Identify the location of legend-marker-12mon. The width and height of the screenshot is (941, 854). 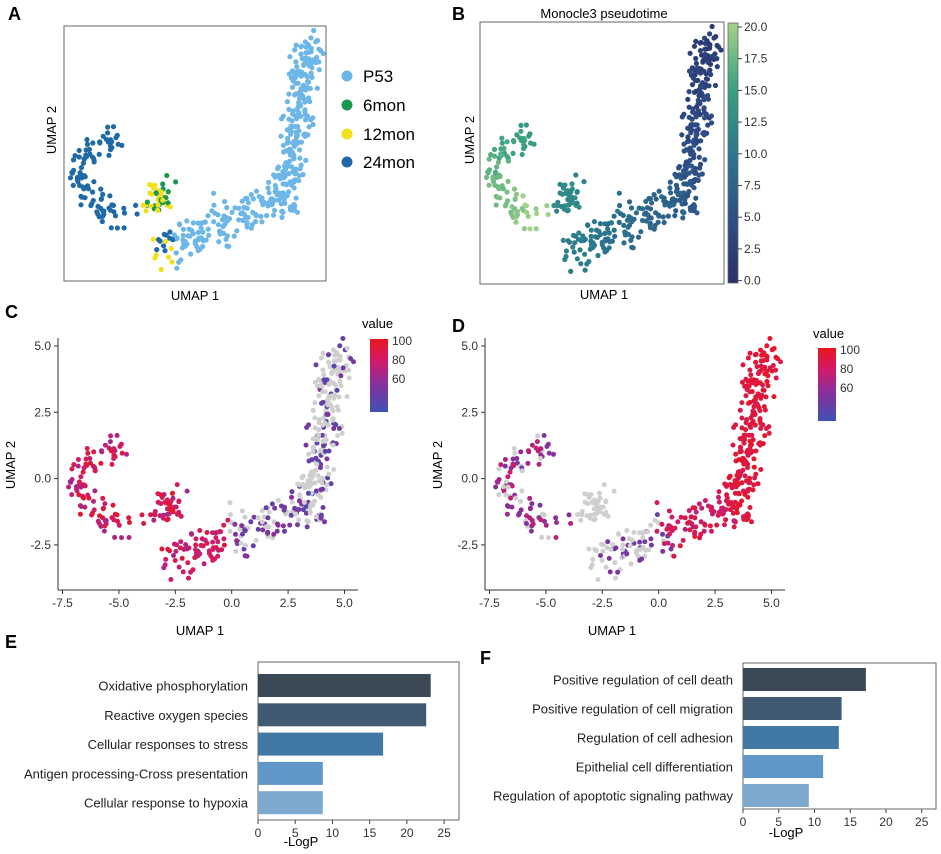
(347, 134).